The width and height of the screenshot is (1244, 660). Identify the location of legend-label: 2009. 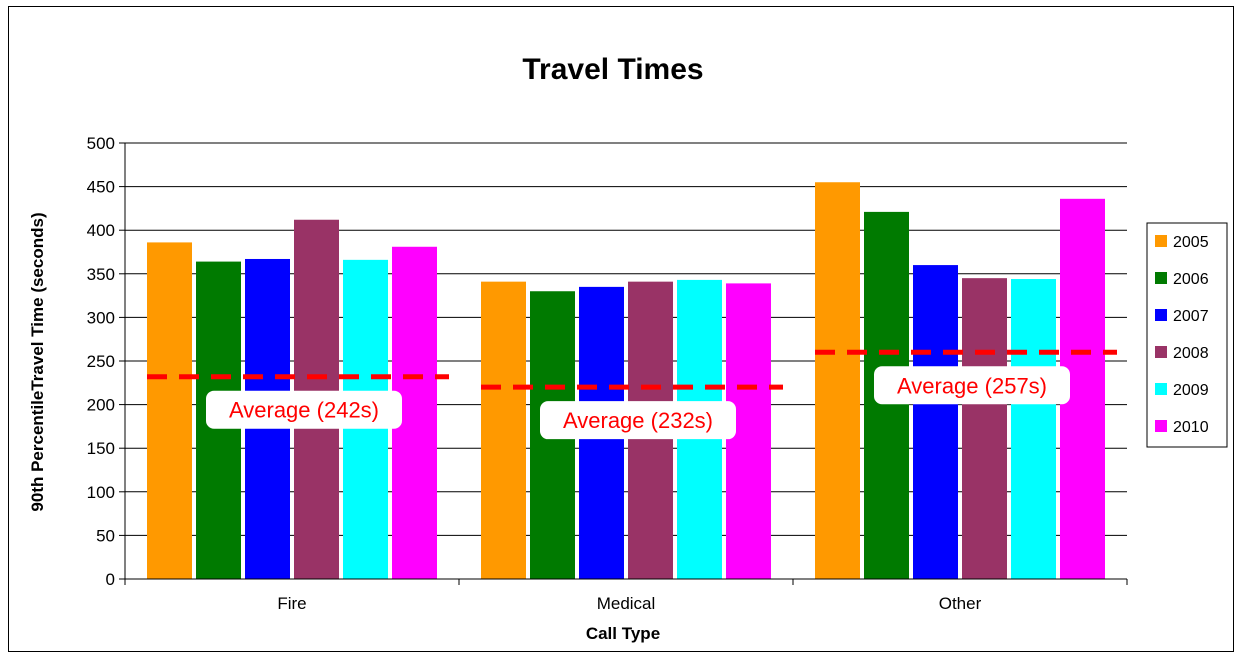
(1191, 390).